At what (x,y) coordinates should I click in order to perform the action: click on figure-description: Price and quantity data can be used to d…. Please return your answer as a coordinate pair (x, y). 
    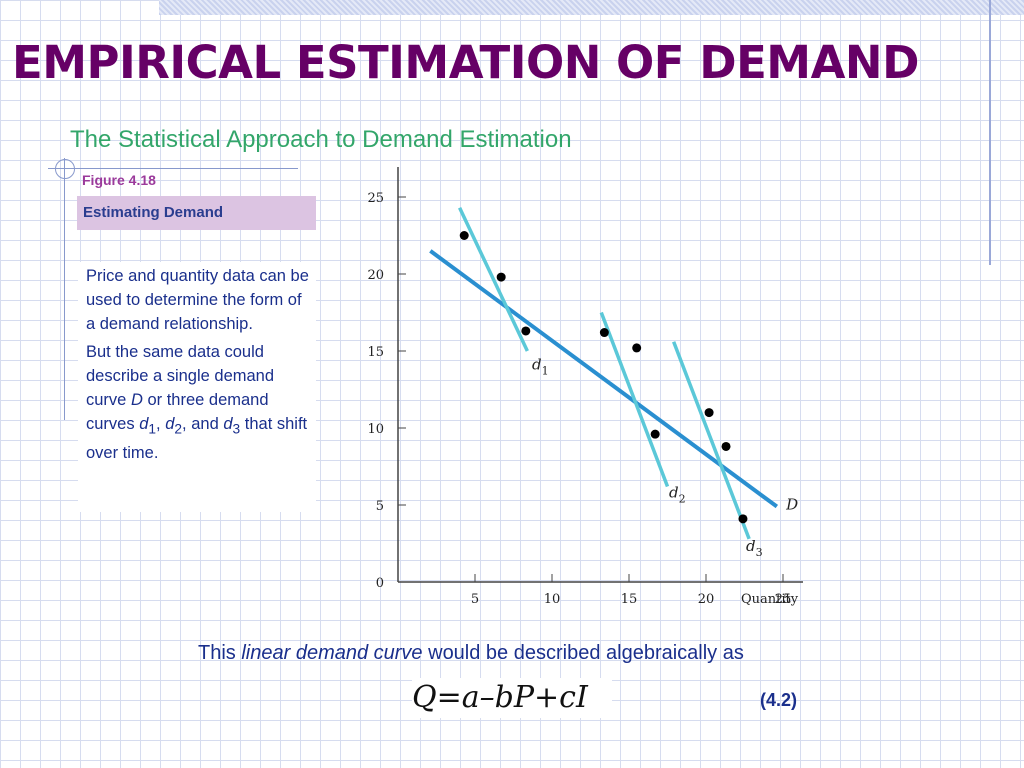
    Looking at the image, I should click on (197, 387).